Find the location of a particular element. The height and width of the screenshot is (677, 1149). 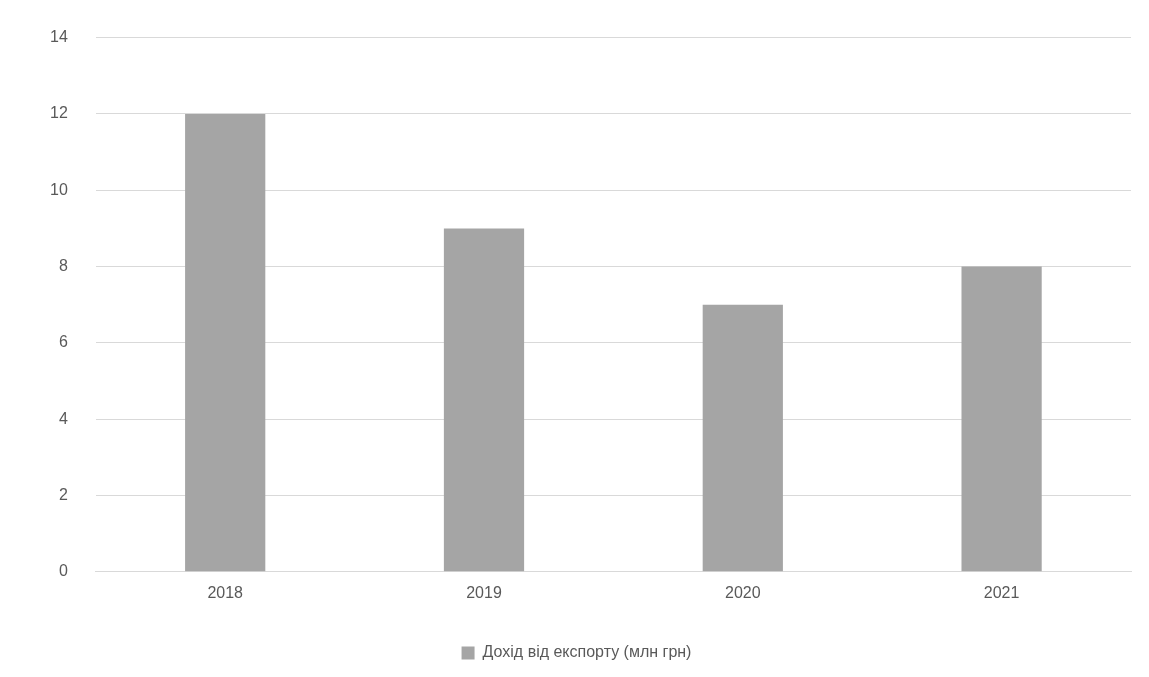

y-tick-label: 4 is located at coordinates (63, 418).